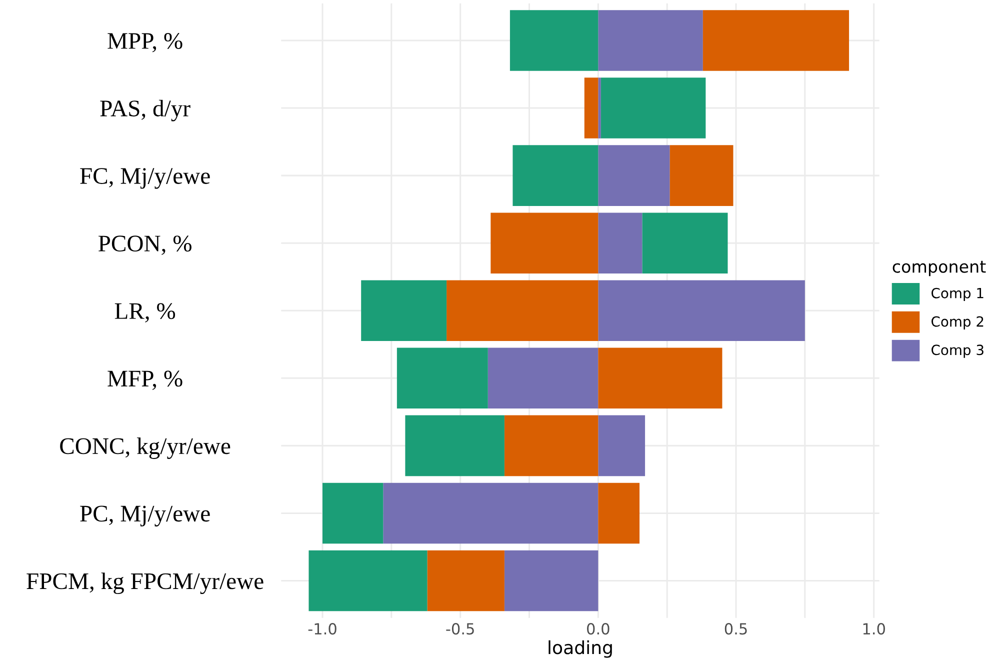 This screenshot has height=668, width=997. I want to click on x-tick-label: 1.0, so click(874, 629).